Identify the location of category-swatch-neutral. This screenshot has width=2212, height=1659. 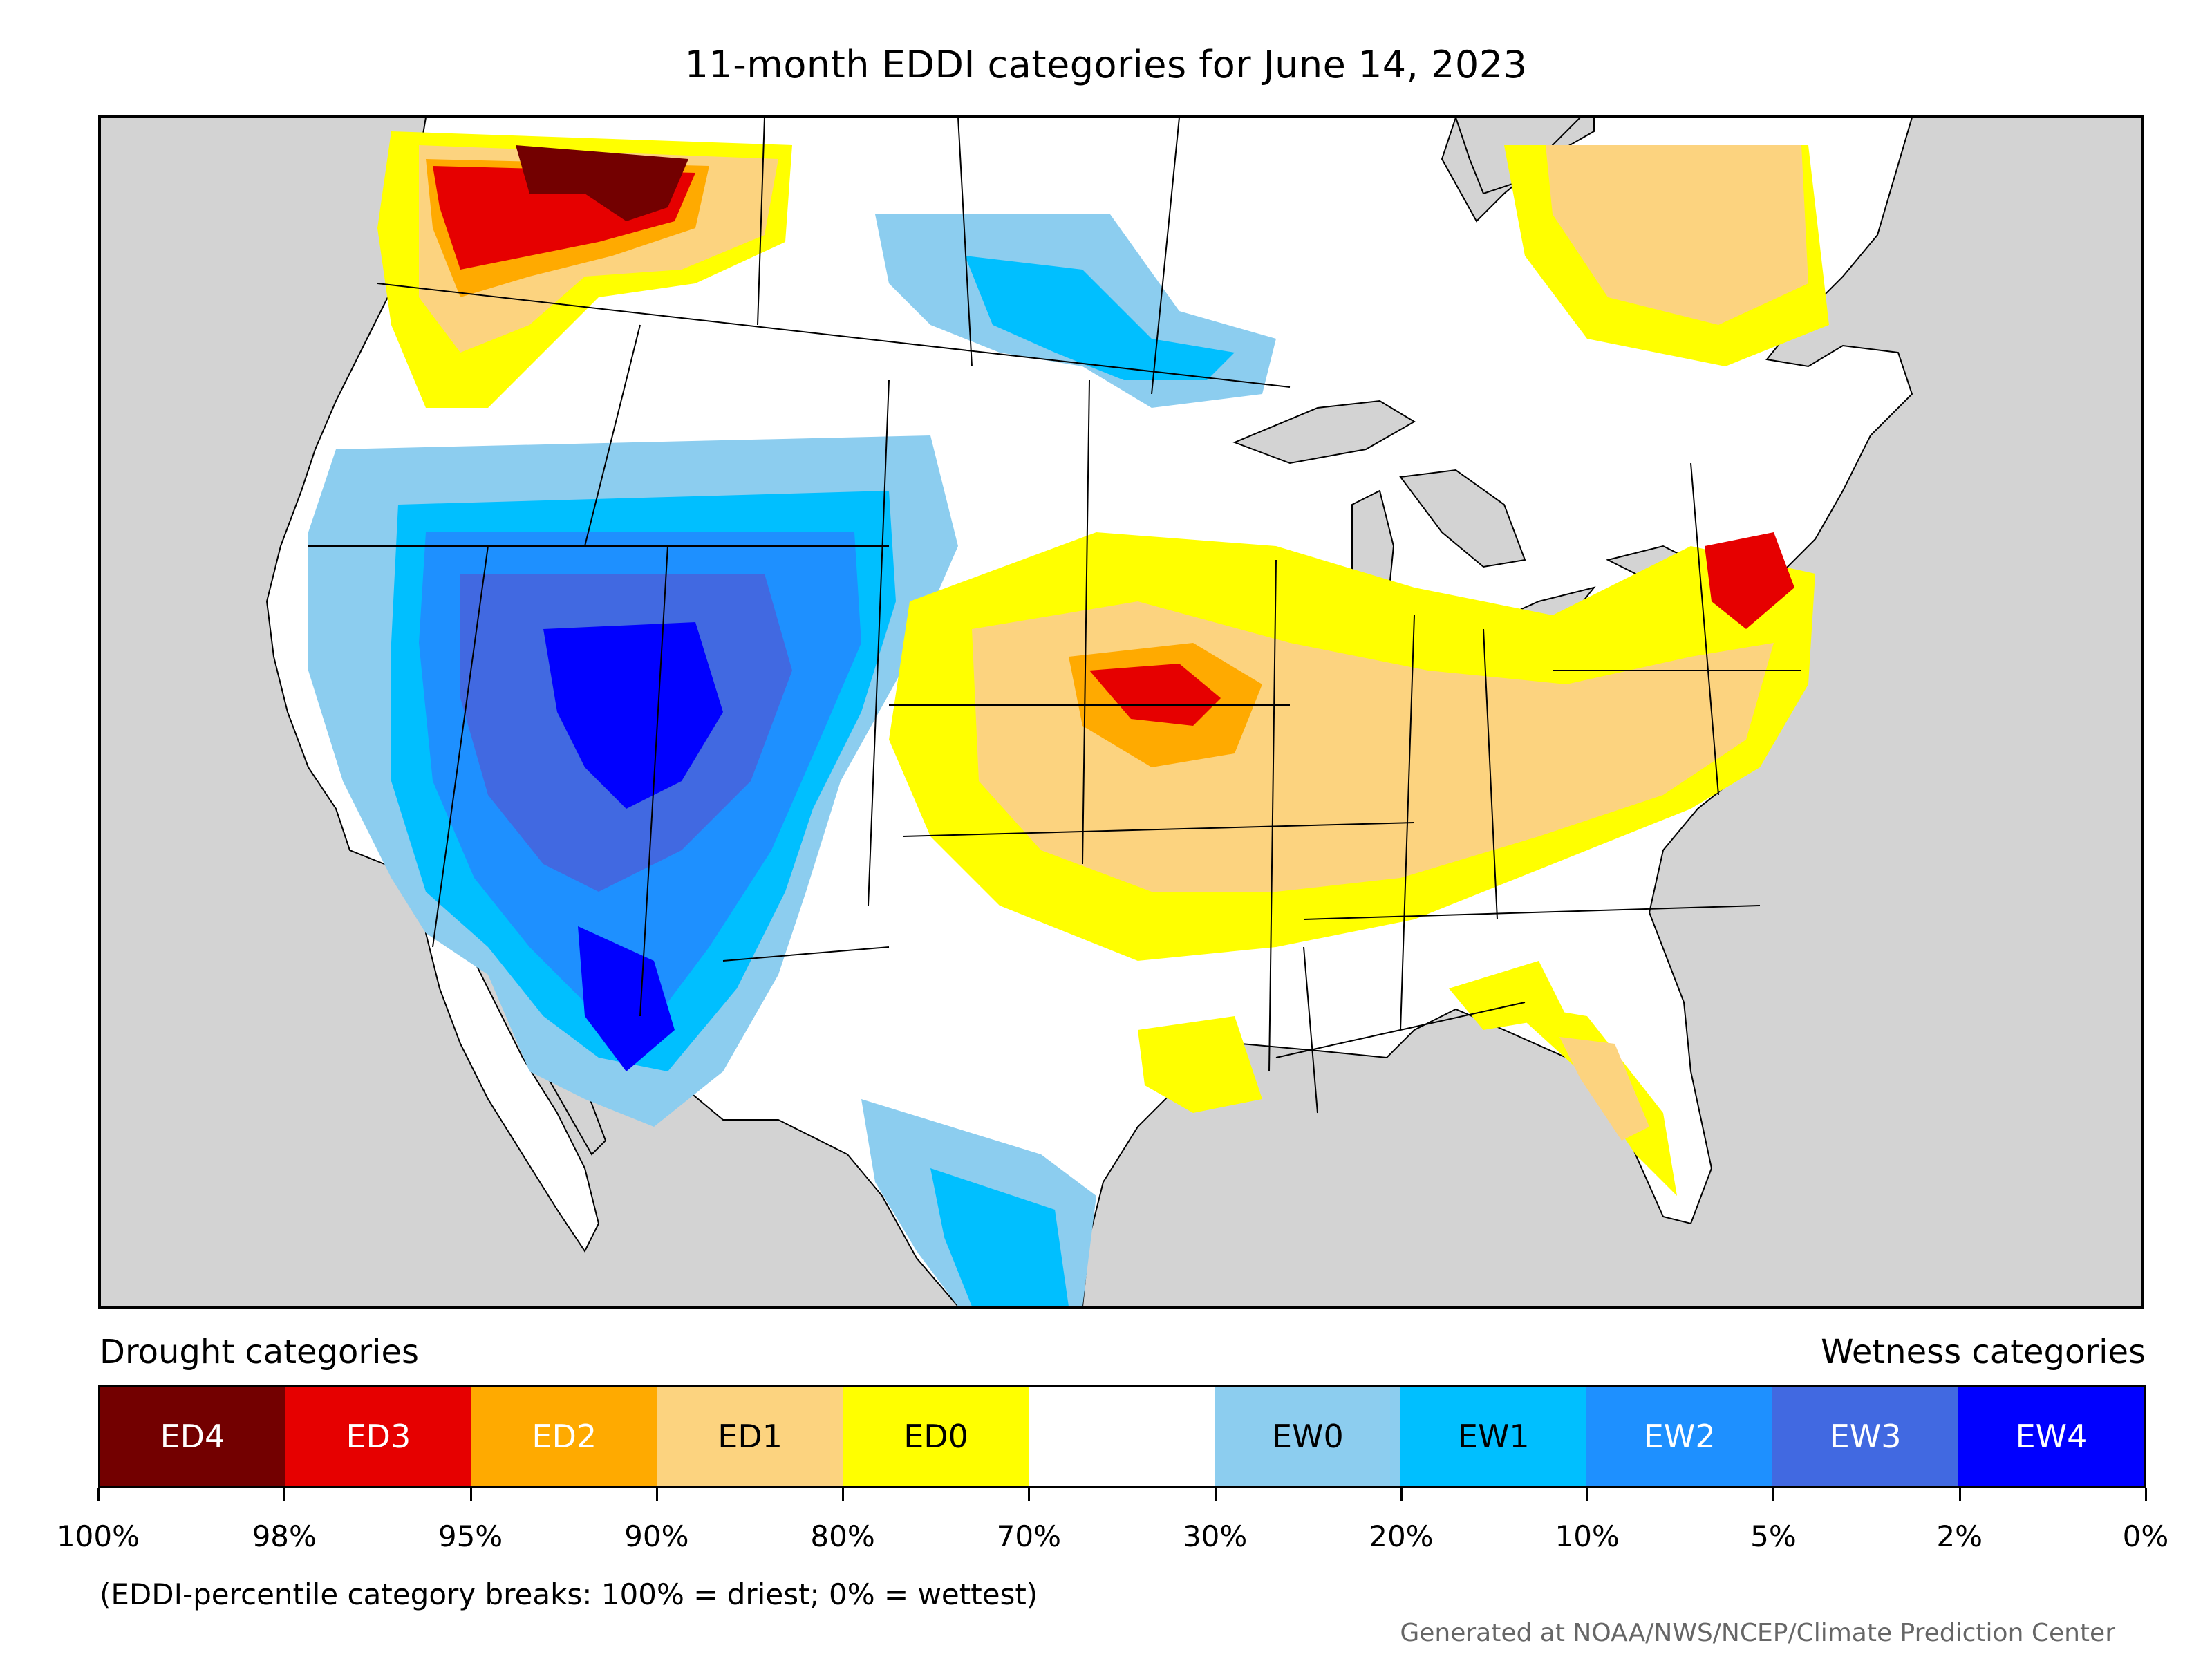
(1122, 1436).